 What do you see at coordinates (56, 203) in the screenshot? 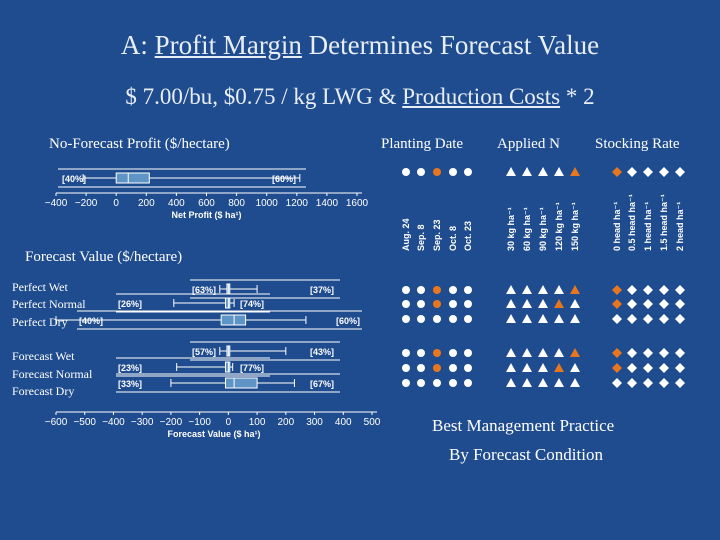
I see `no-forecast-tick-label: −400` at bounding box center [56, 203].